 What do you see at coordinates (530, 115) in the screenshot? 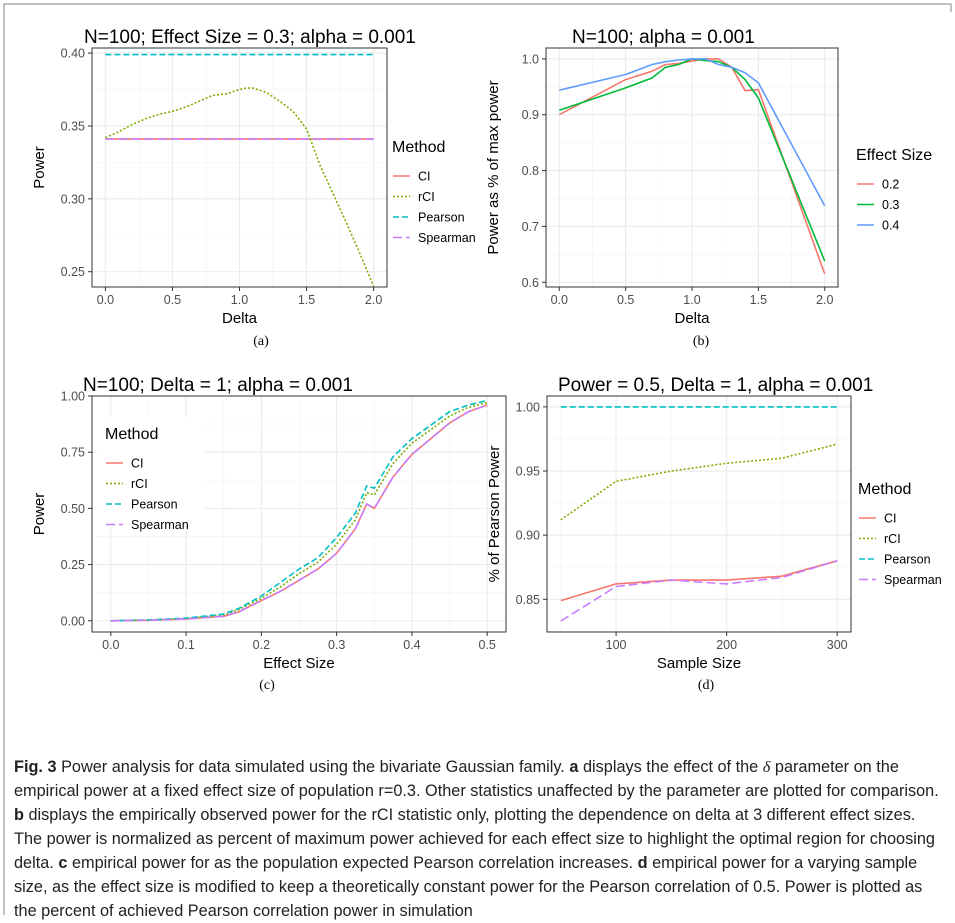
I see `y-tick-label: 0.9` at bounding box center [530, 115].